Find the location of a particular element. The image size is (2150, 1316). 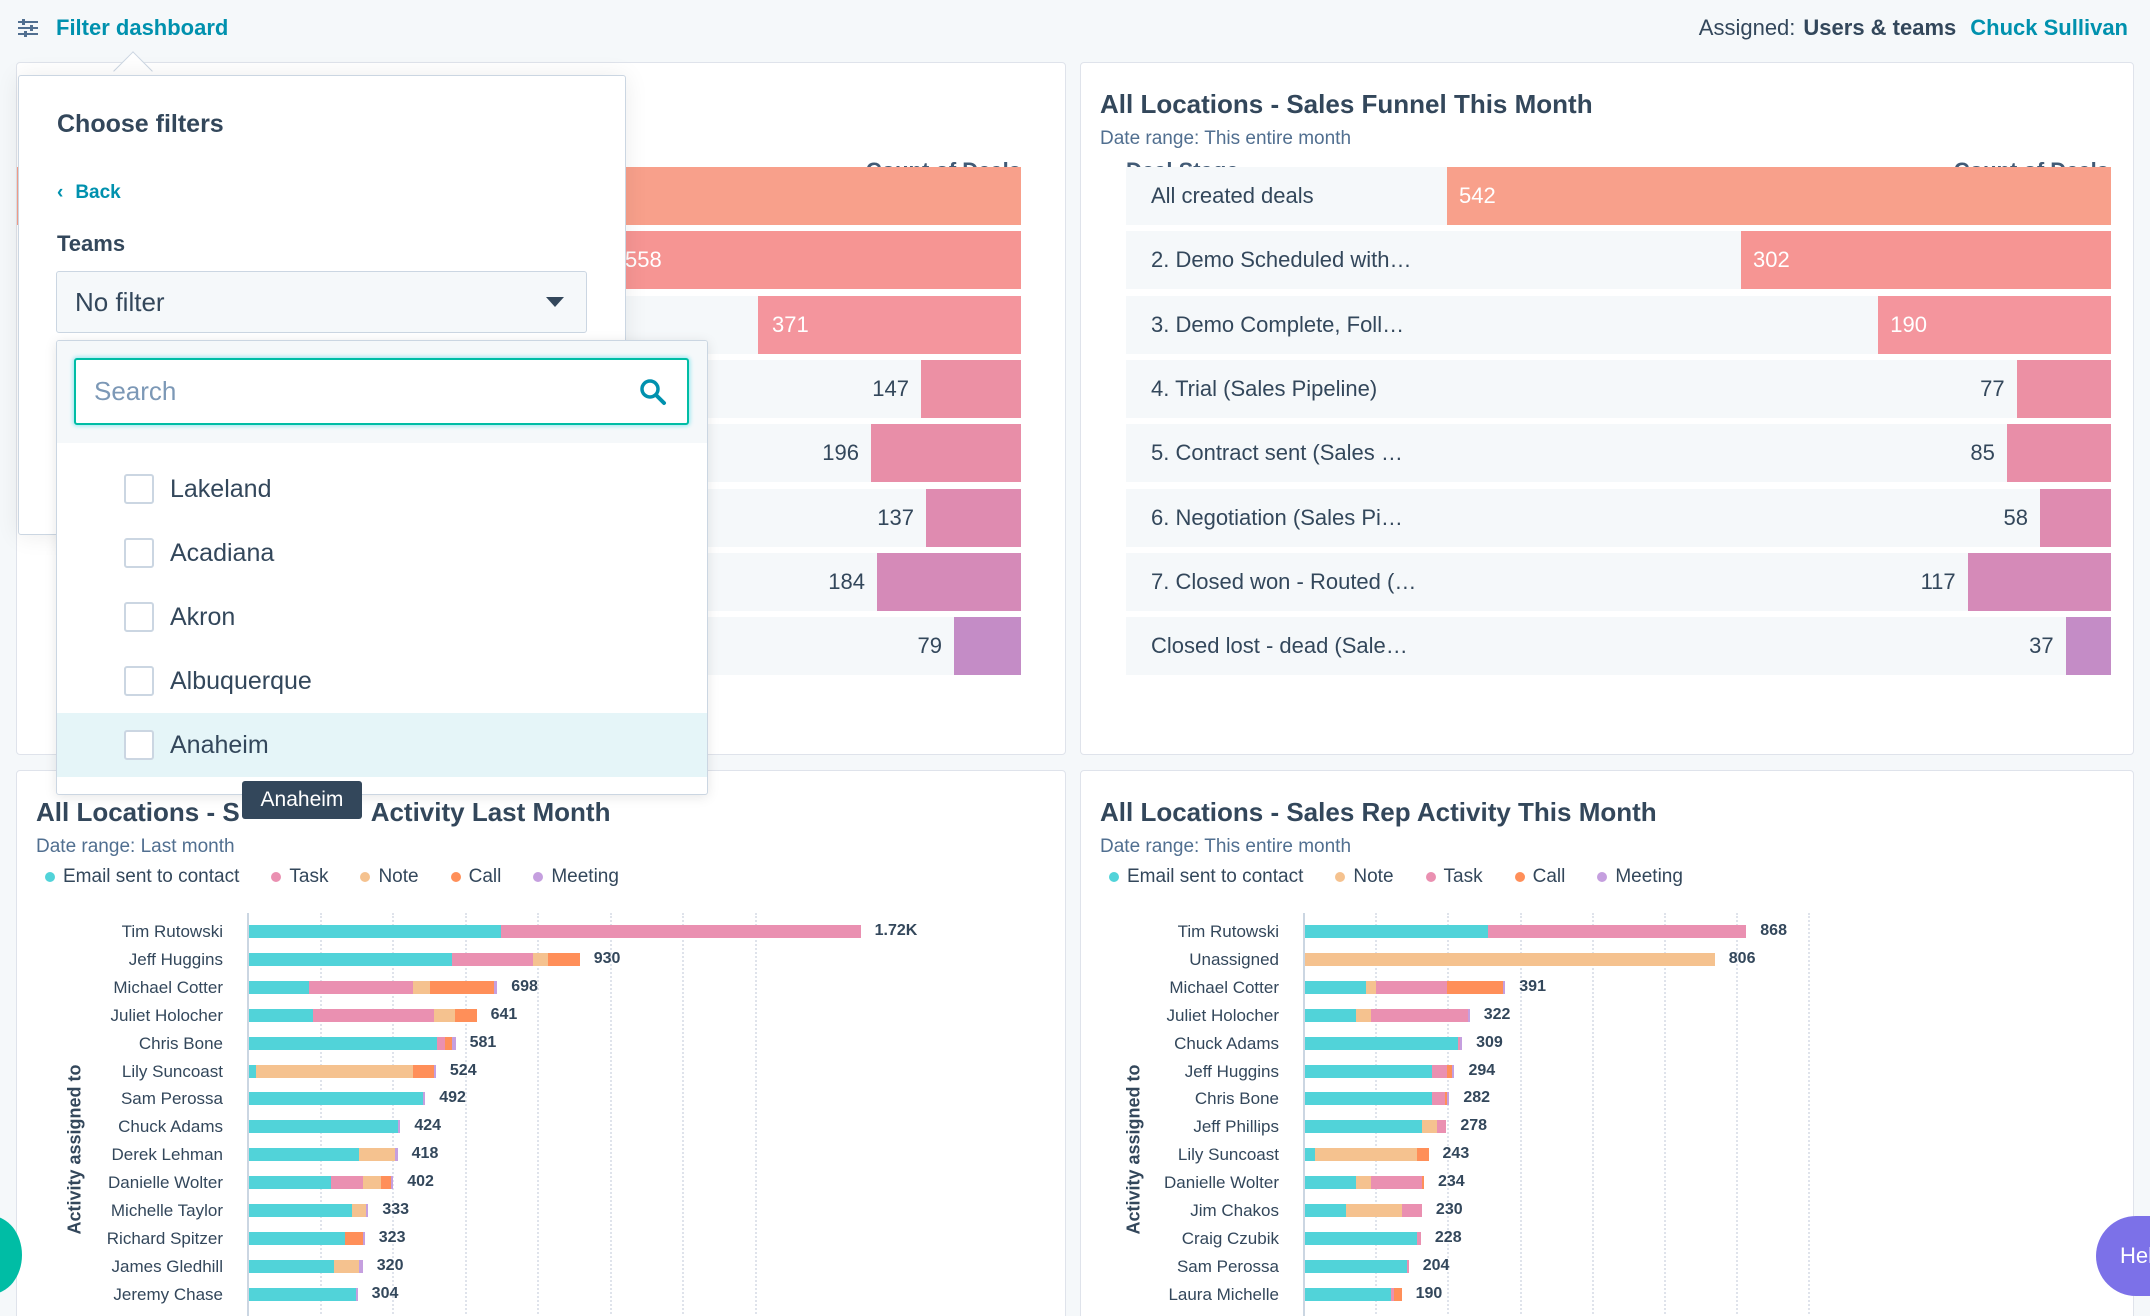

assigned-user-link: Chuck Sullivan is located at coordinates (2049, 27).